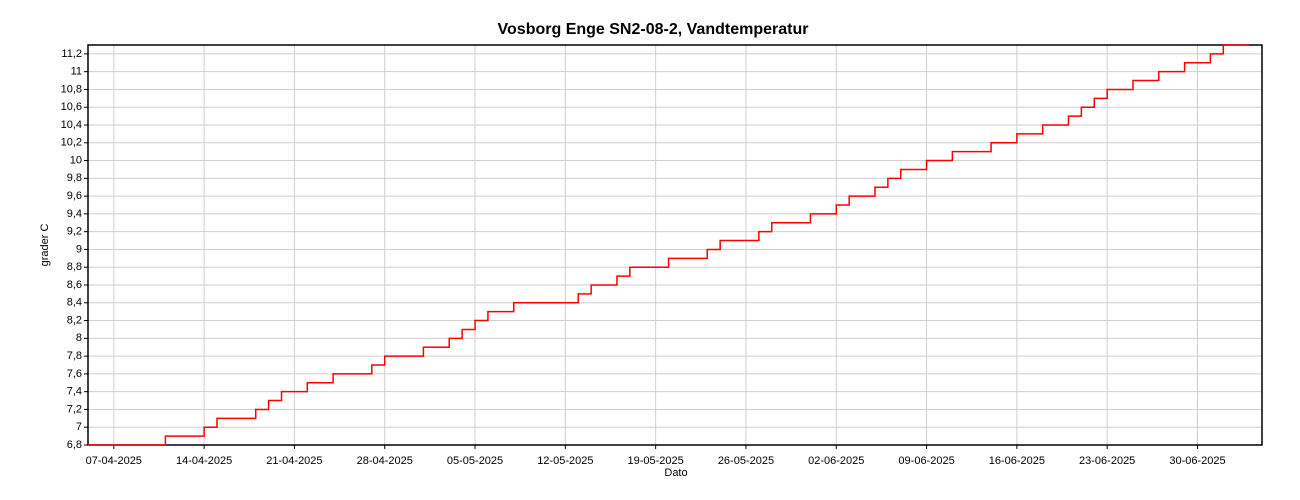 This screenshot has height=500, width=1300. I want to click on y-tick-label: 7,8, so click(74, 356).